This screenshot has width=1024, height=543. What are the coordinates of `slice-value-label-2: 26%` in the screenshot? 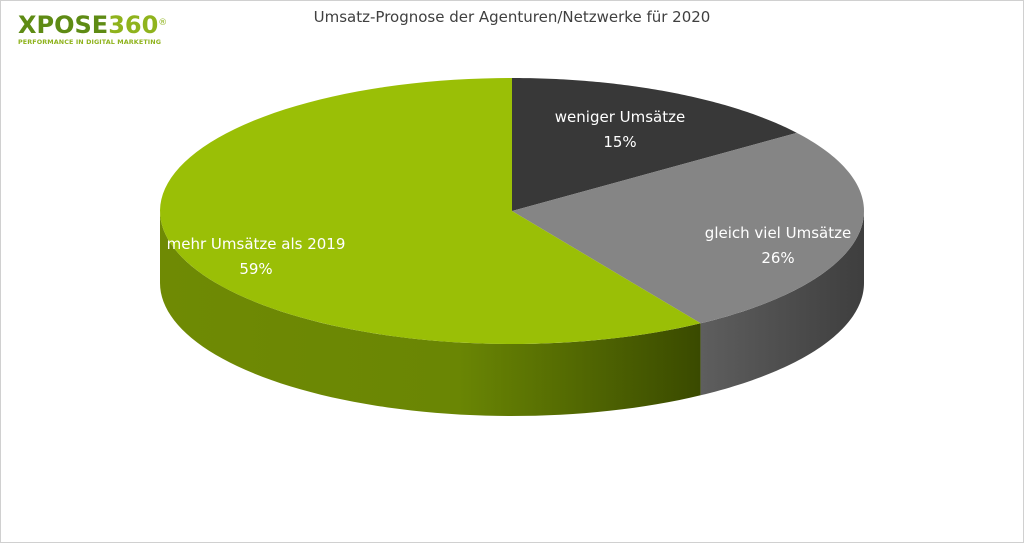 It's located at (777, 258).